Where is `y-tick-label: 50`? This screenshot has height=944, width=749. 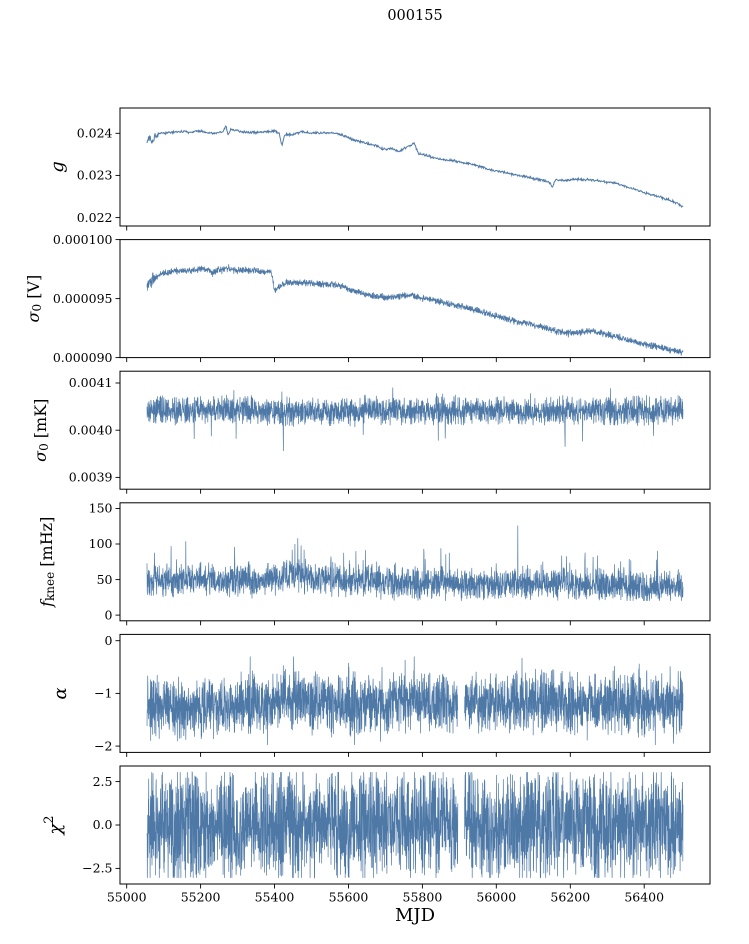
y-tick-label: 50 is located at coordinates (105, 579).